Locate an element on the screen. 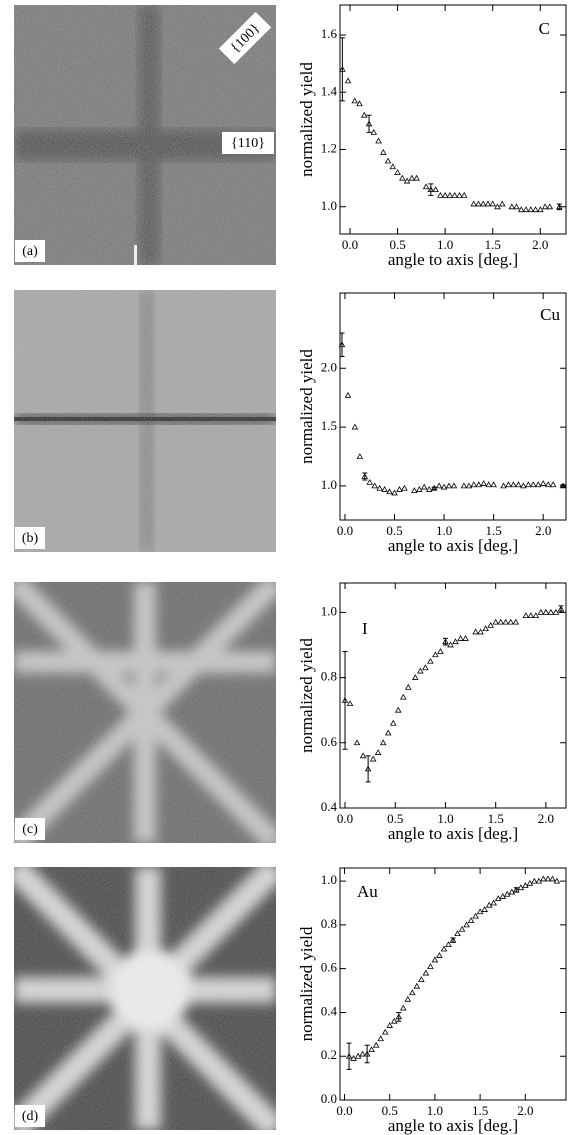  y-tick-label: 2.0 is located at coordinates (329, 366).